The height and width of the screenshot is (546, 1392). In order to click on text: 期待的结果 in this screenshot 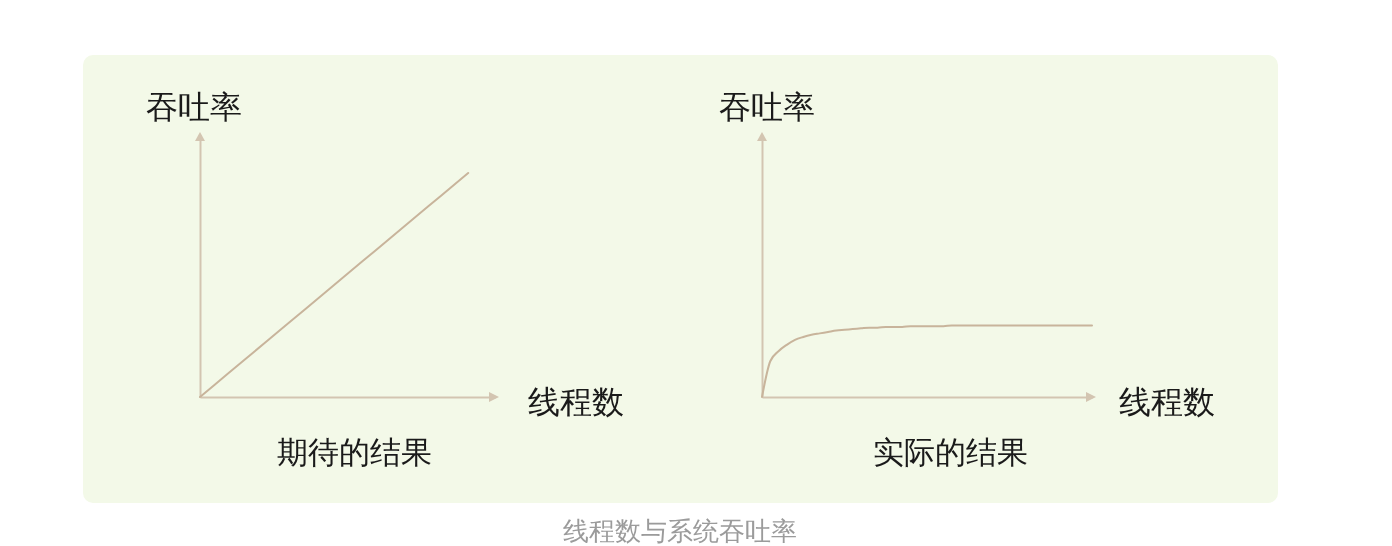, I will do `click(354, 452)`.